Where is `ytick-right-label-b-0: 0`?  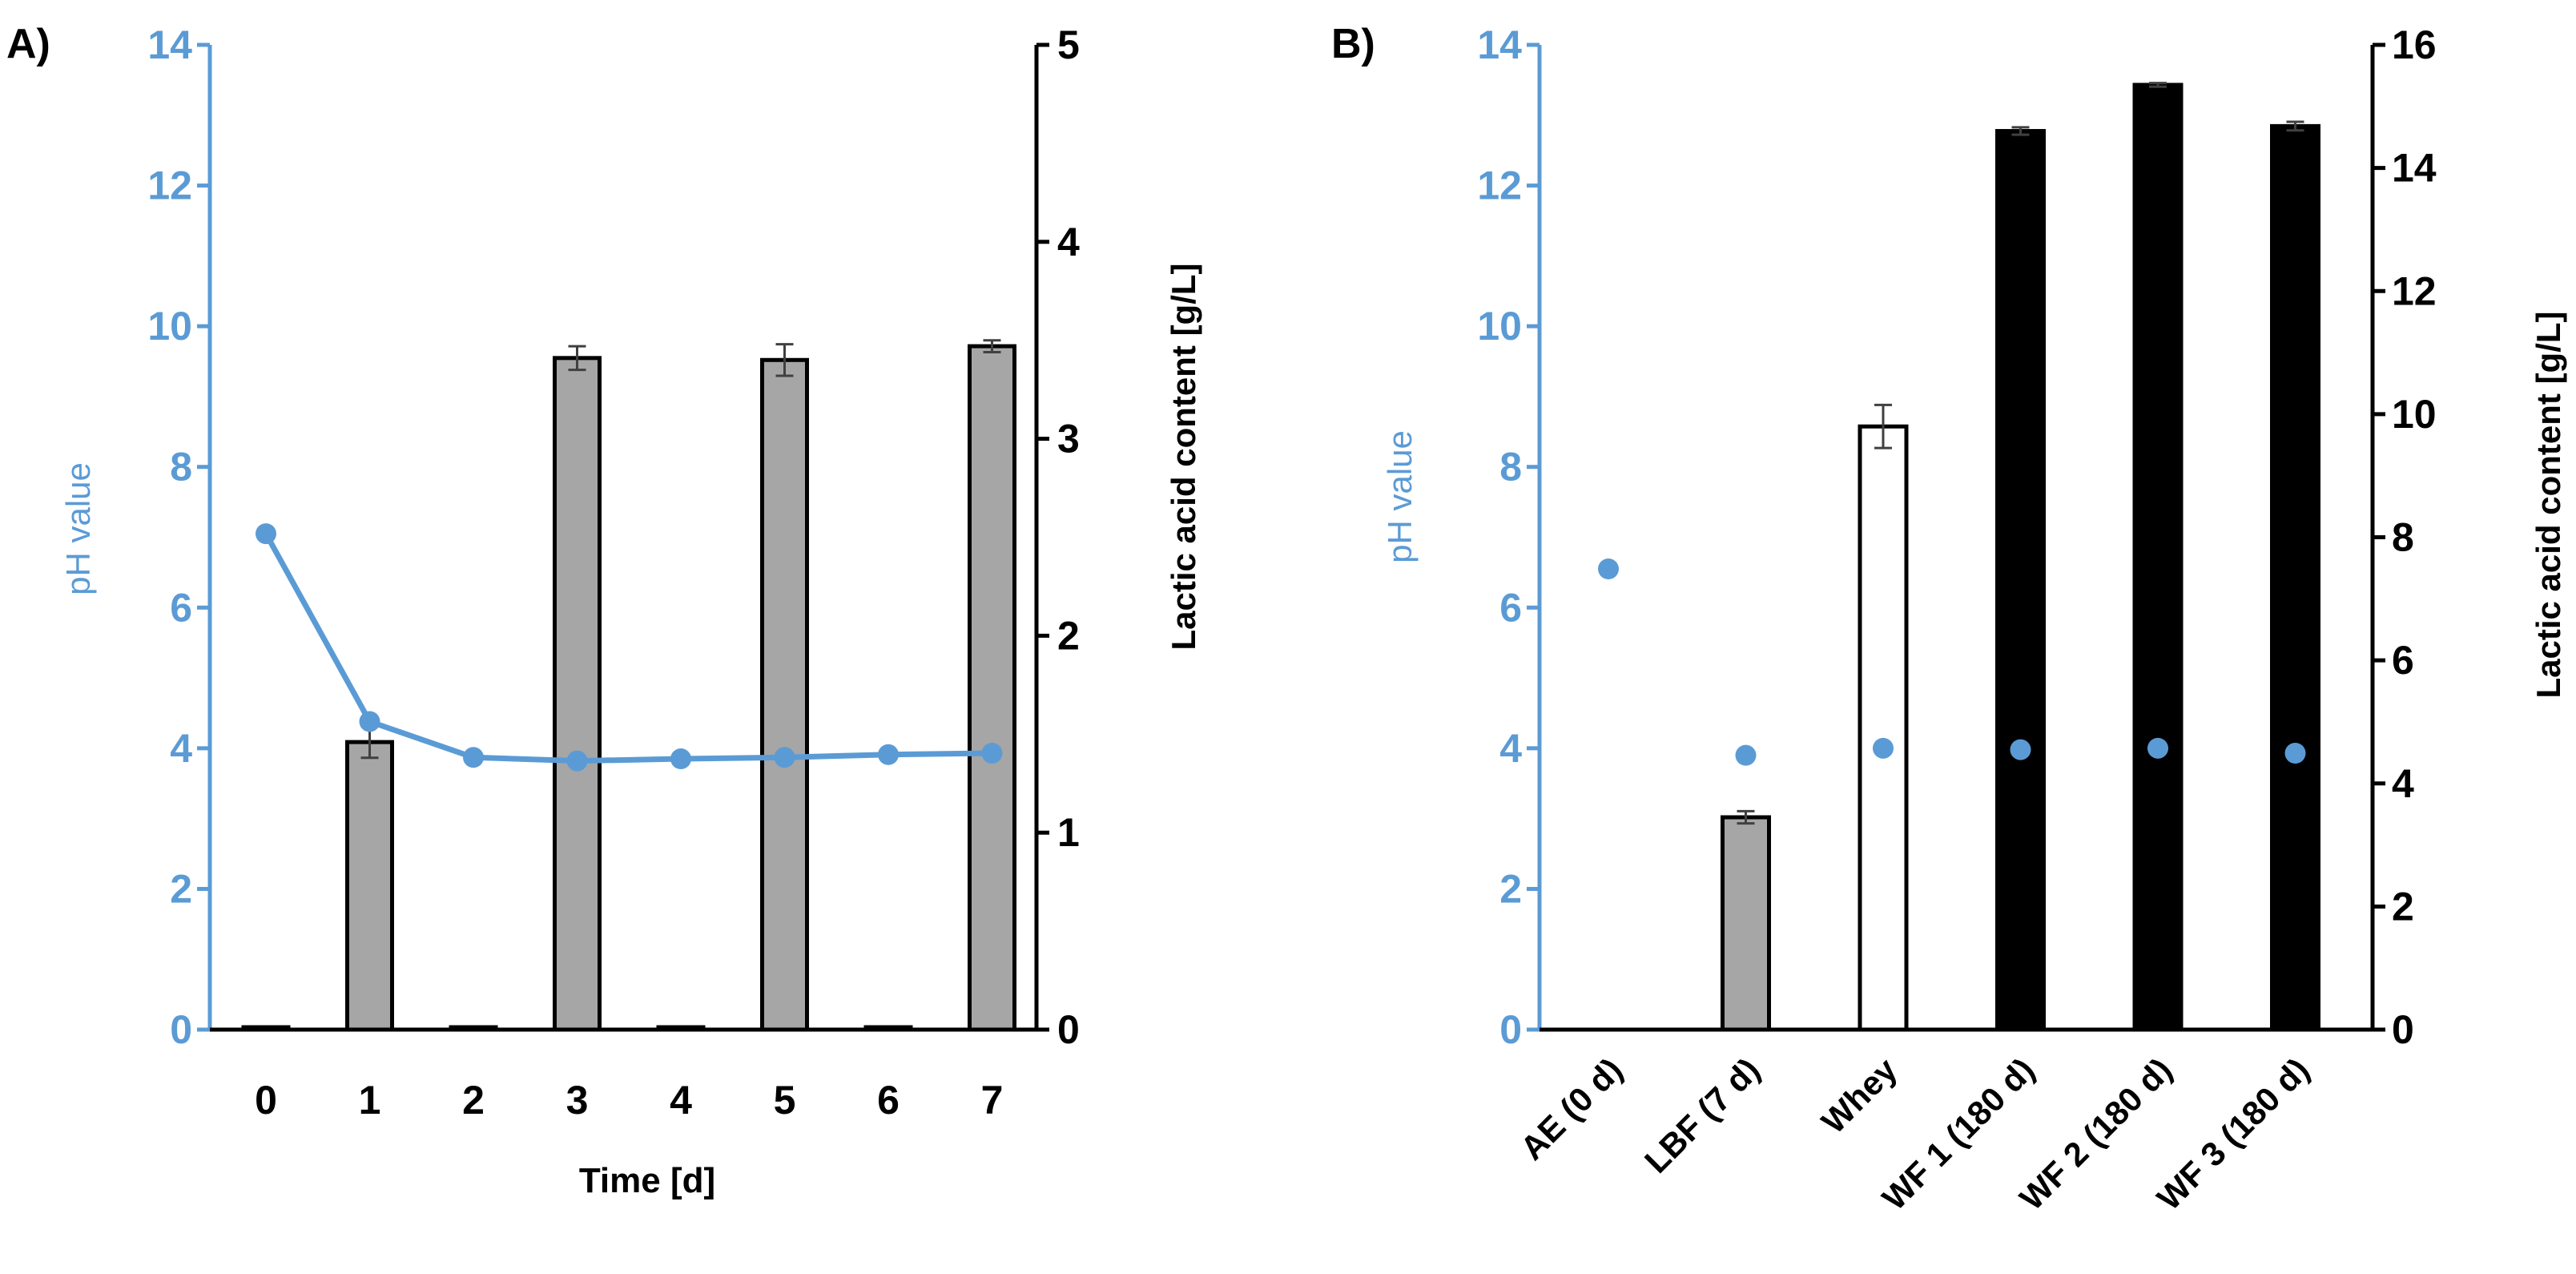 ytick-right-label-b-0: 0 is located at coordinates (2403, 1030).